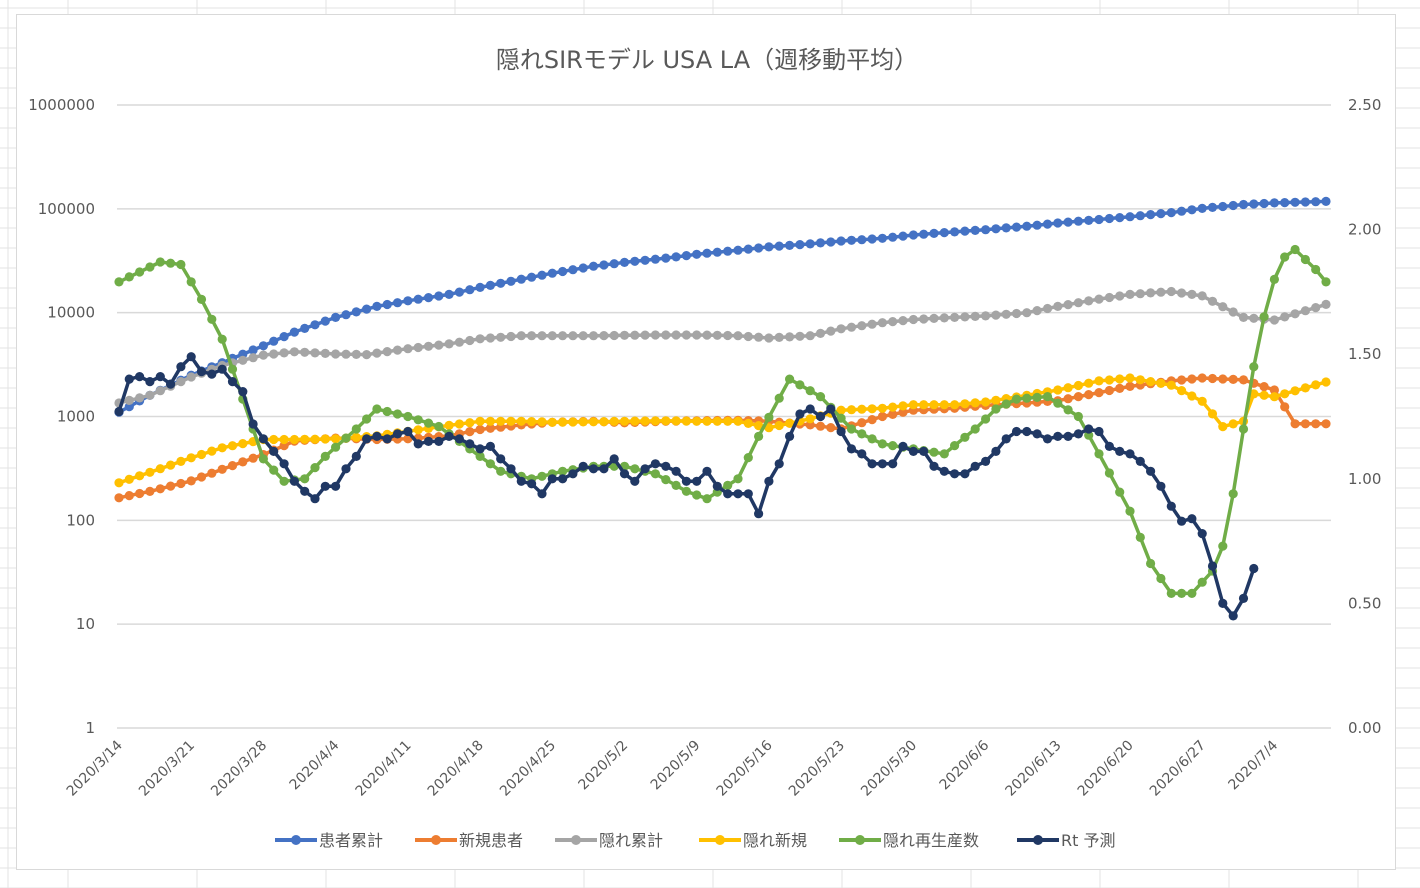  Describe the element at coordinates (296, 840) in the screenshot. I see `legend-marker` at that location.